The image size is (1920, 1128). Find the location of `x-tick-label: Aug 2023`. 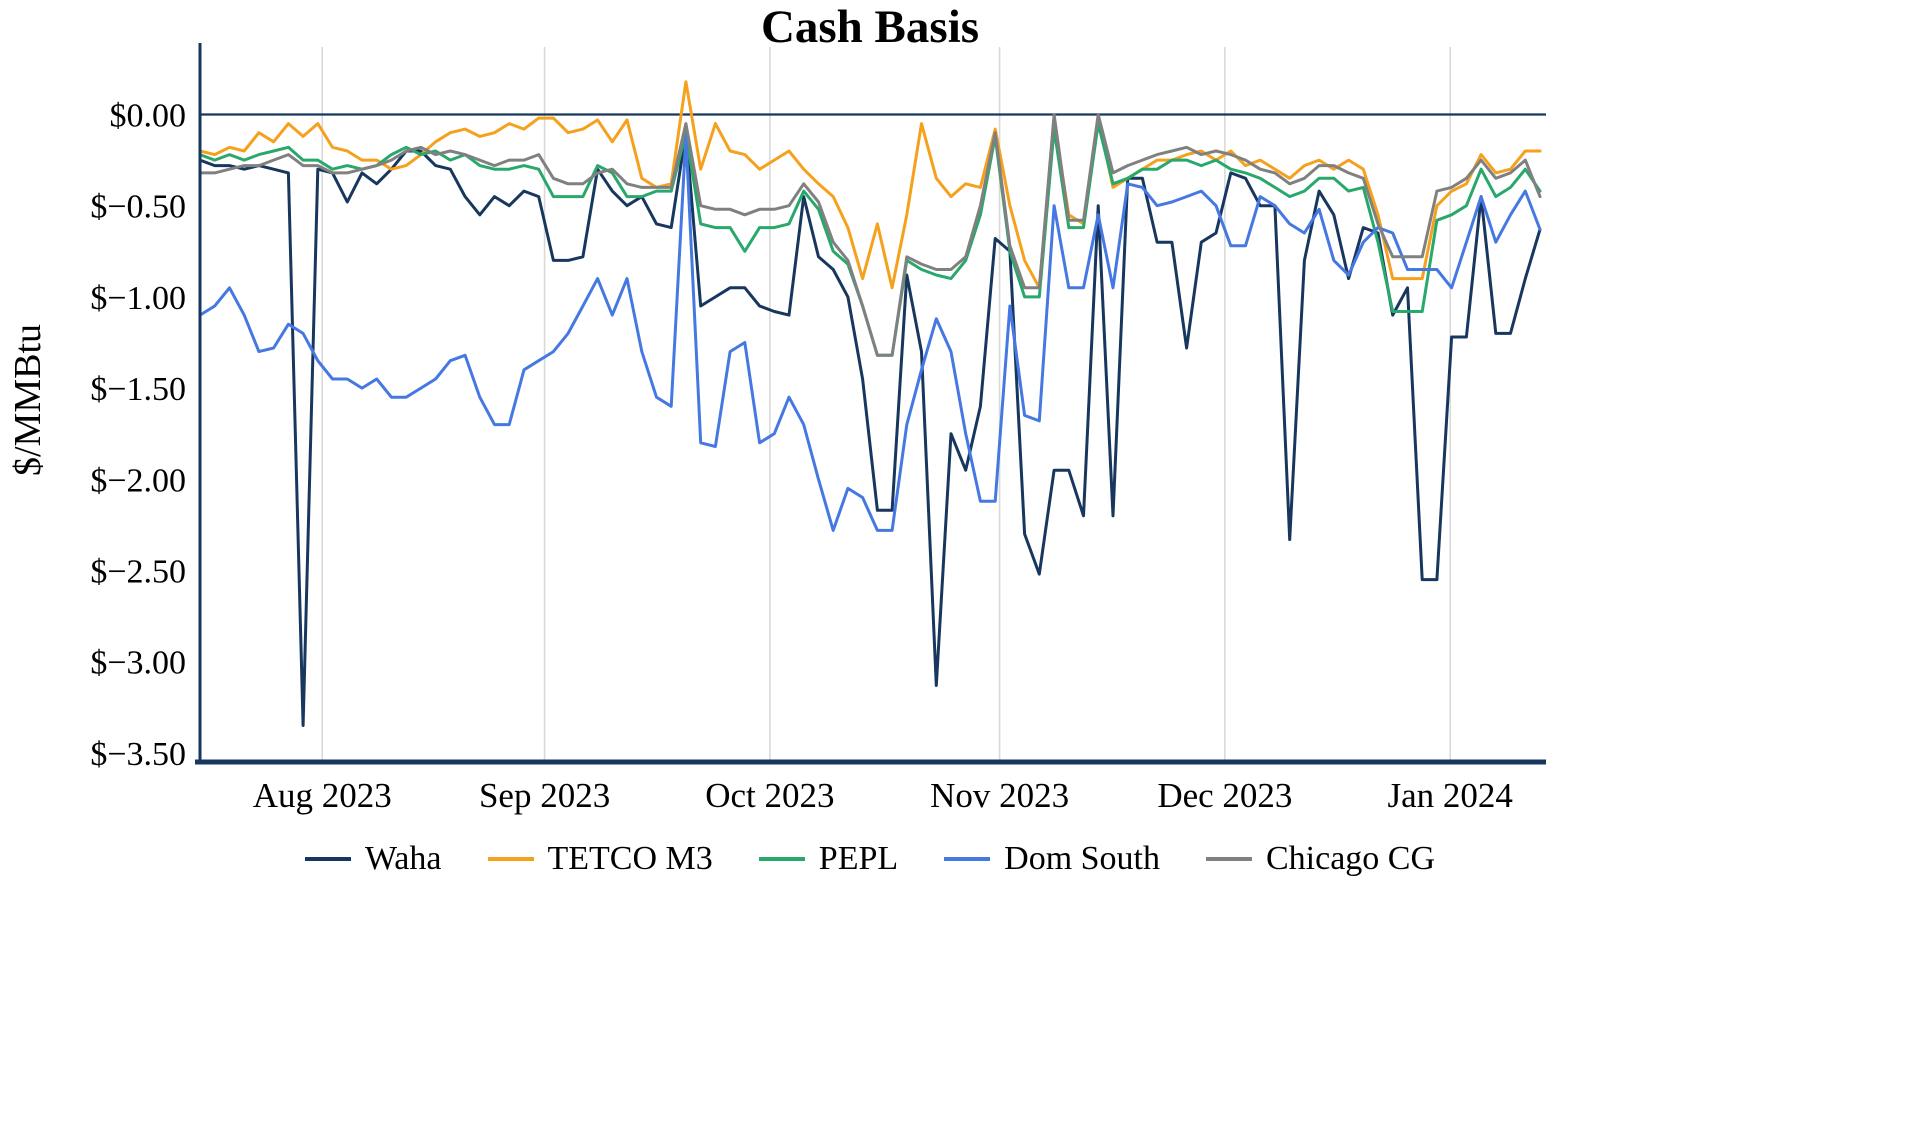

x-tick-label: Aug 2023 is located at coordinates (322, 795).